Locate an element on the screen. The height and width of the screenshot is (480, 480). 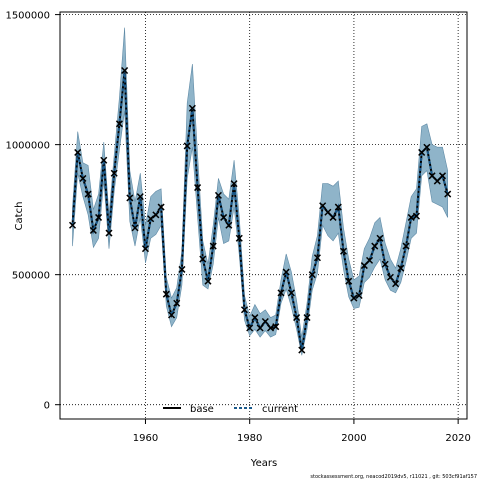
y-tick-label: 500000 is located at coordinates (31, 276).